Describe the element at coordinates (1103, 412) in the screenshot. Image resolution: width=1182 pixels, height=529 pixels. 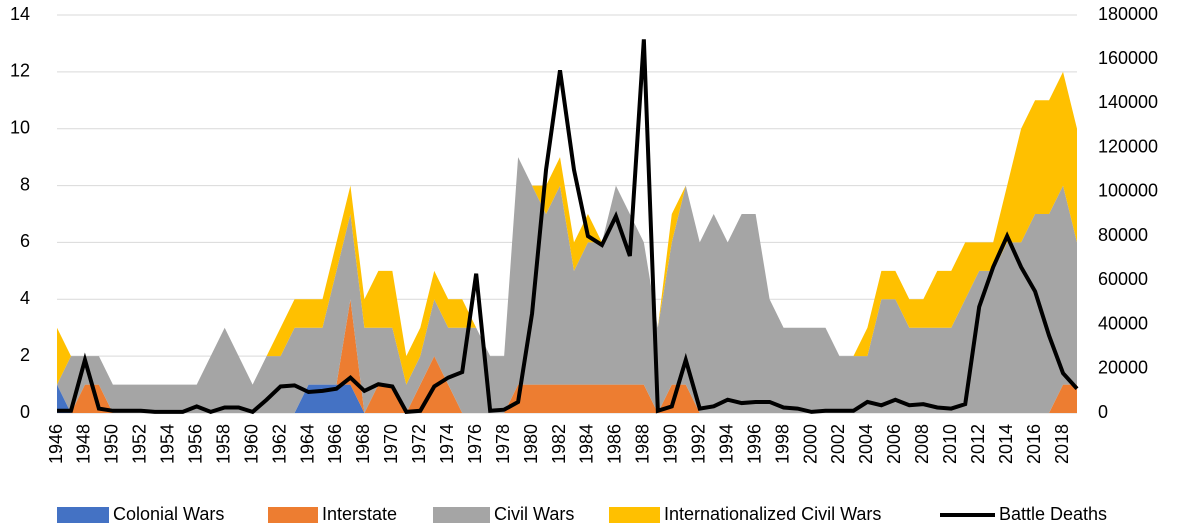
I see `y2-tick-label: 0` at that location.